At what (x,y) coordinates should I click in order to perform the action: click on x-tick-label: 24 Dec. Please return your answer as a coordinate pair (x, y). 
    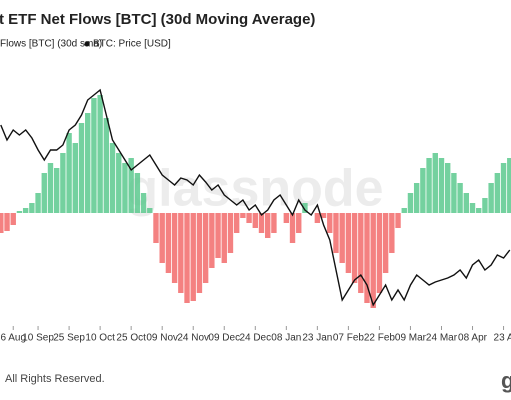
    Looking at the image, I should click on (255, 338).